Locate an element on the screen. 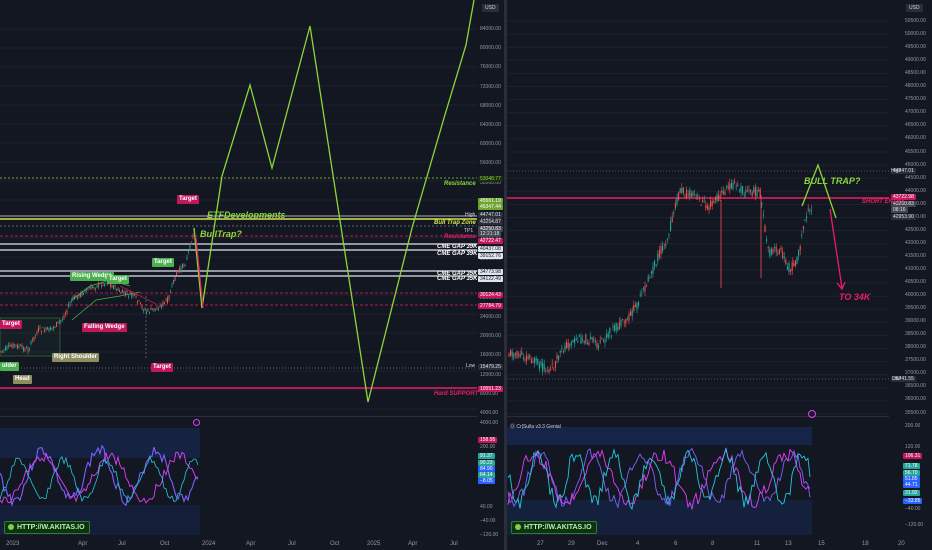 The height and width of the screenshot is (550, 932). osc-value-label: −8.05 is located at coordinates (486, 481).